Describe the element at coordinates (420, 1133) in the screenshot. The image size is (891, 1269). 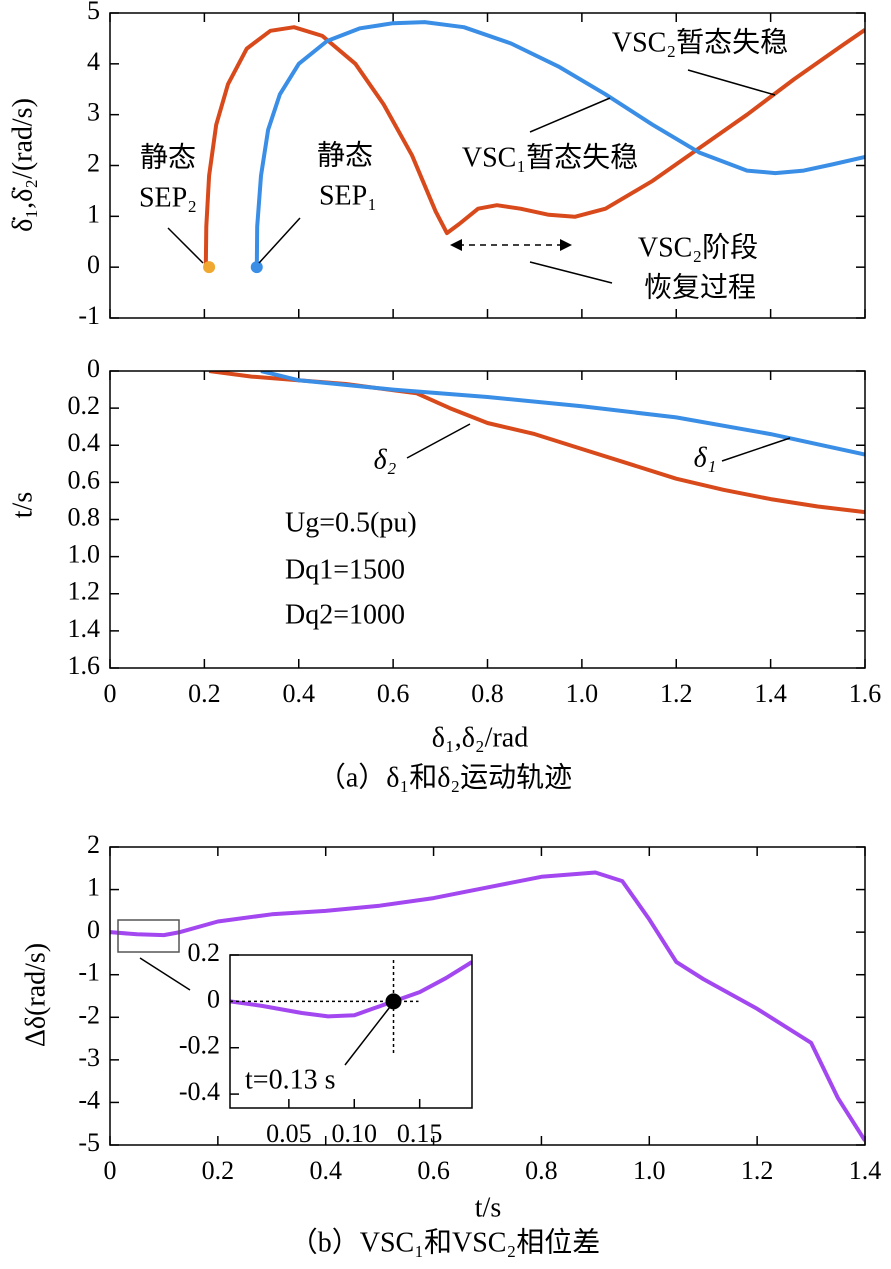
I see `x-tick-label: 0.15` at that location.